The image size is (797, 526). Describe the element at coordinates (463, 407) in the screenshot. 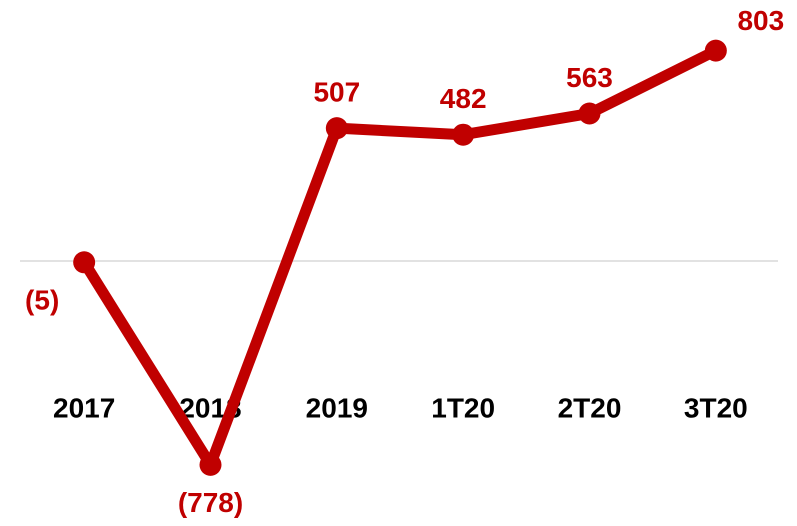

I see `x-tick-label: 1T20` at that location.